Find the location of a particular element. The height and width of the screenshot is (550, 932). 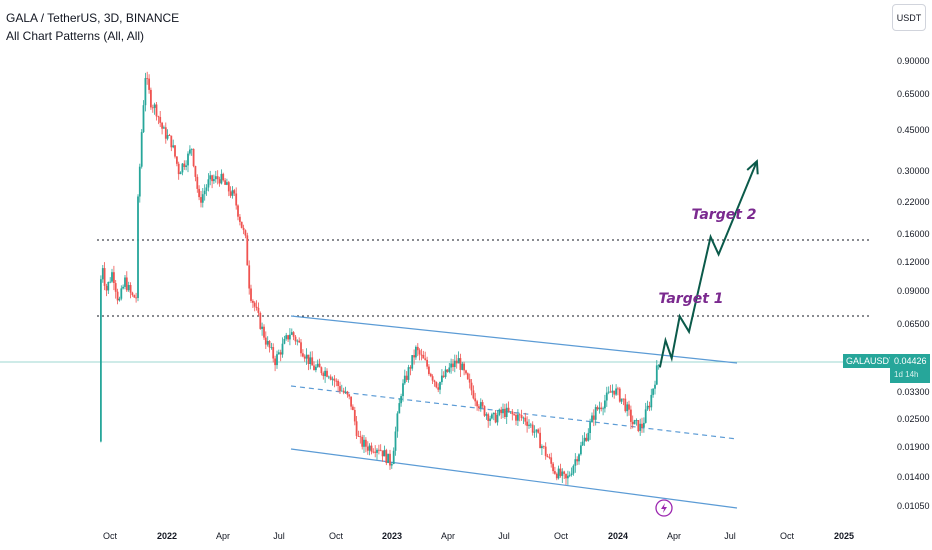

chart-title: GALA / TetherUS, 3D, BINANCE is located at coordinates (93, 18).